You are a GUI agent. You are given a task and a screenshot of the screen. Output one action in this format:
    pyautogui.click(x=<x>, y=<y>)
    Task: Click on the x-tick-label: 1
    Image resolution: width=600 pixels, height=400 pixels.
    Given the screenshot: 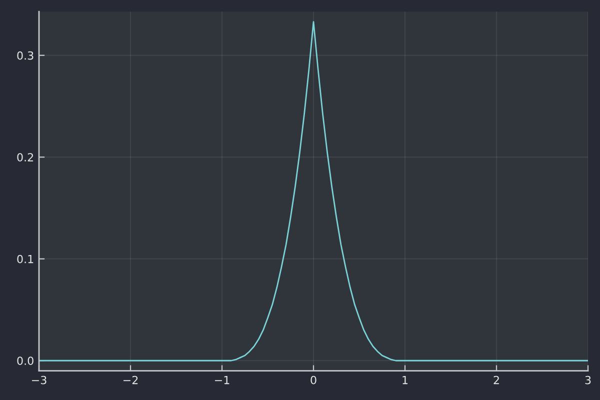 What is the action you would take?
    pyautogui.click(x=405, y=380)
    